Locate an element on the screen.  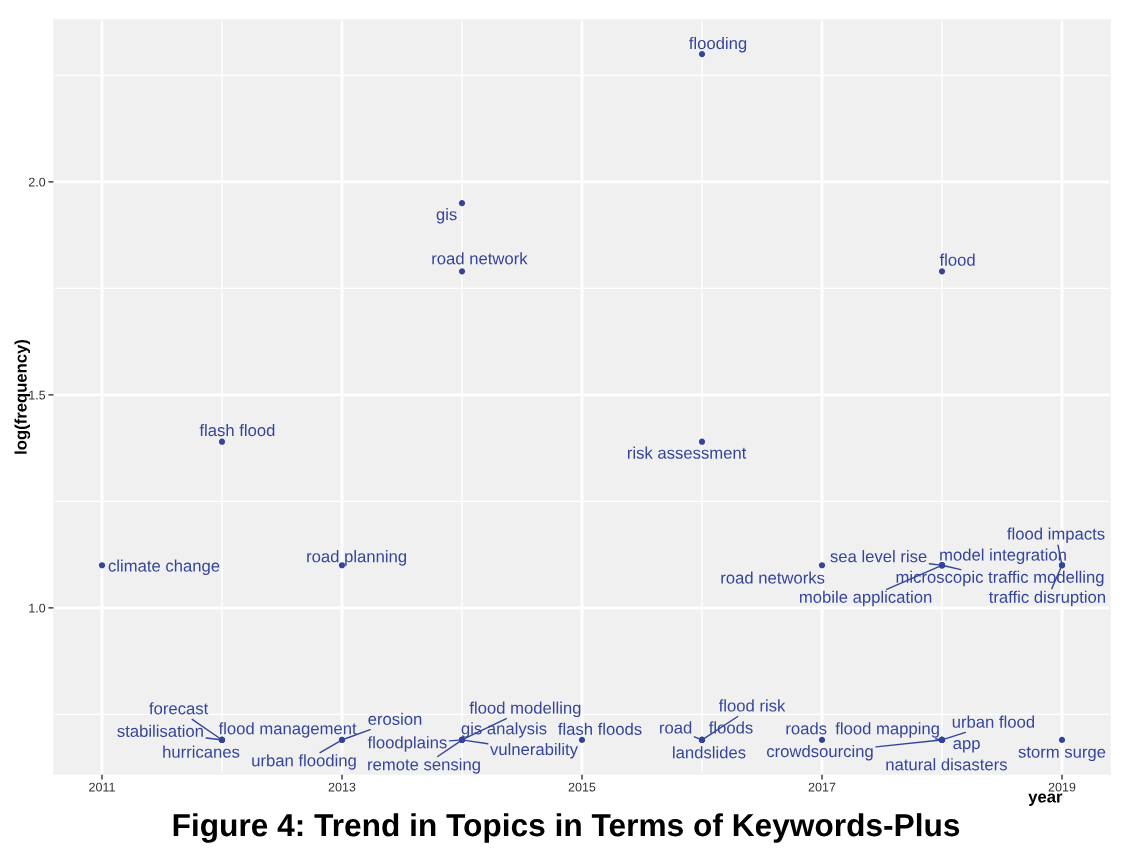
caption: Figure 4: Trend in Topics in Terms of Keywords-Plus is located at coordinates (566, 828).